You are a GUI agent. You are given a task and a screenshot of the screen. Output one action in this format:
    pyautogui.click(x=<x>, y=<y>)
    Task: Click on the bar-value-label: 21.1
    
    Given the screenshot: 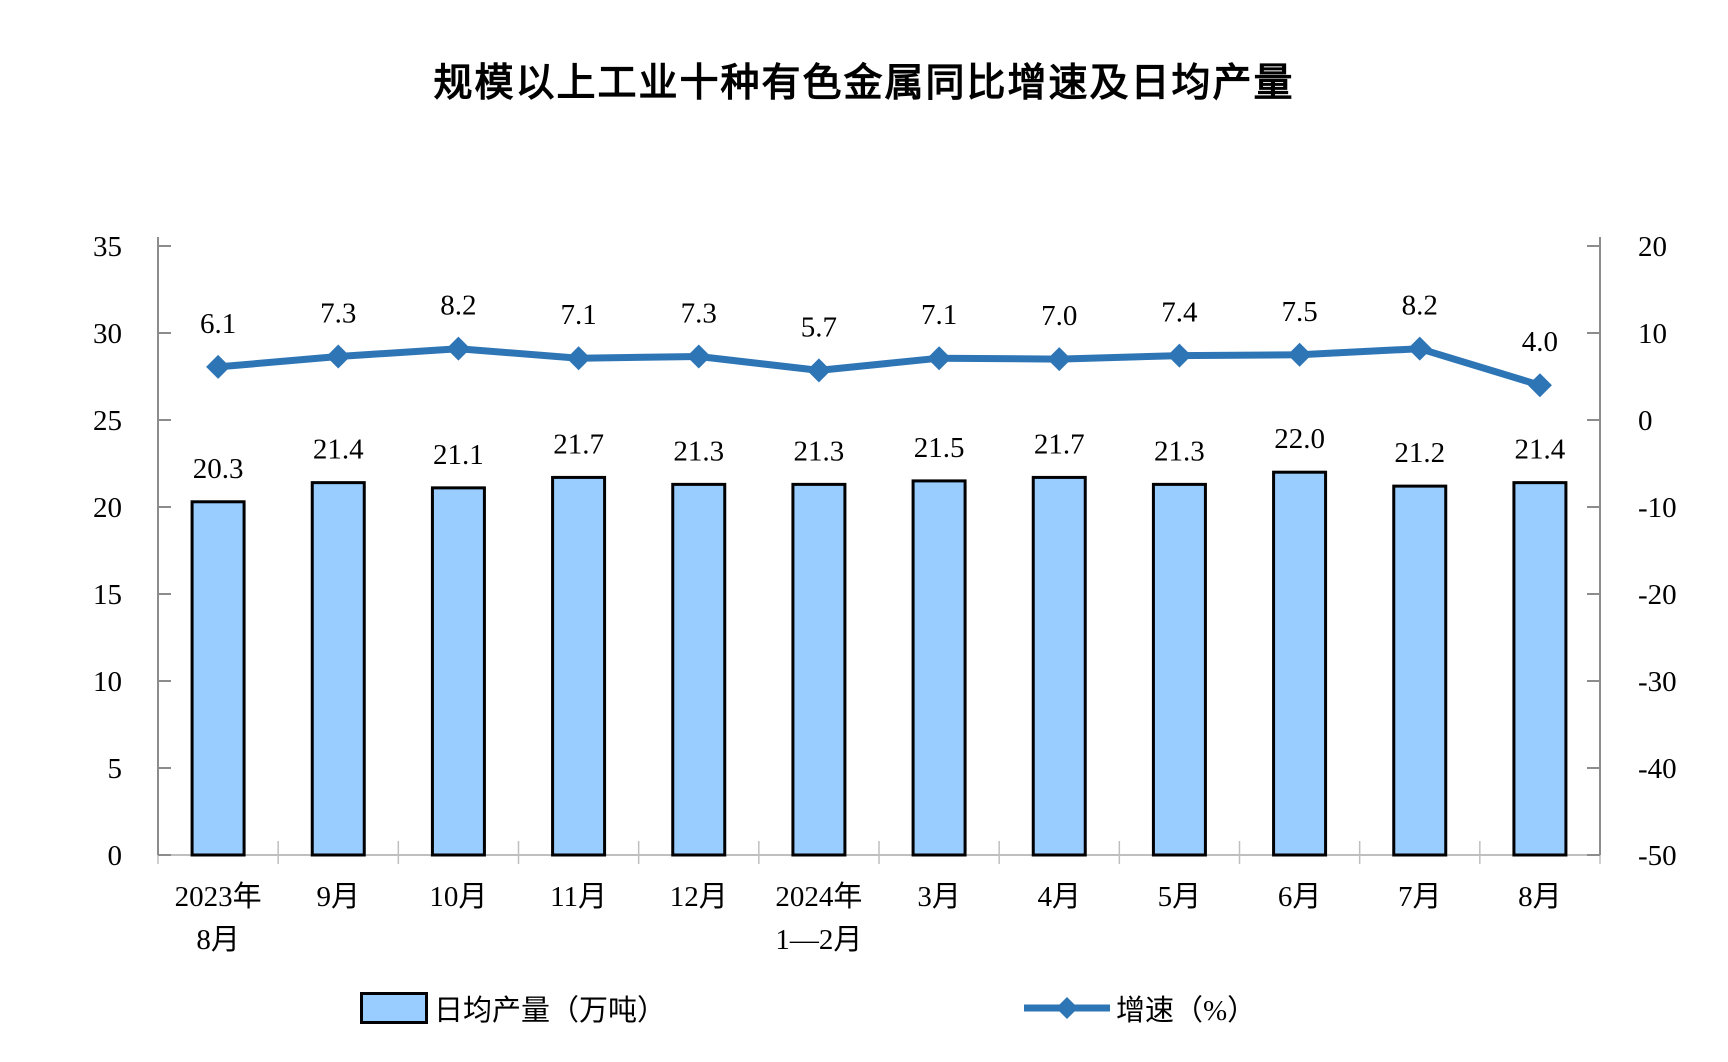 What is the action you would take?
    pyautogui.click(x=458, y=455)
    